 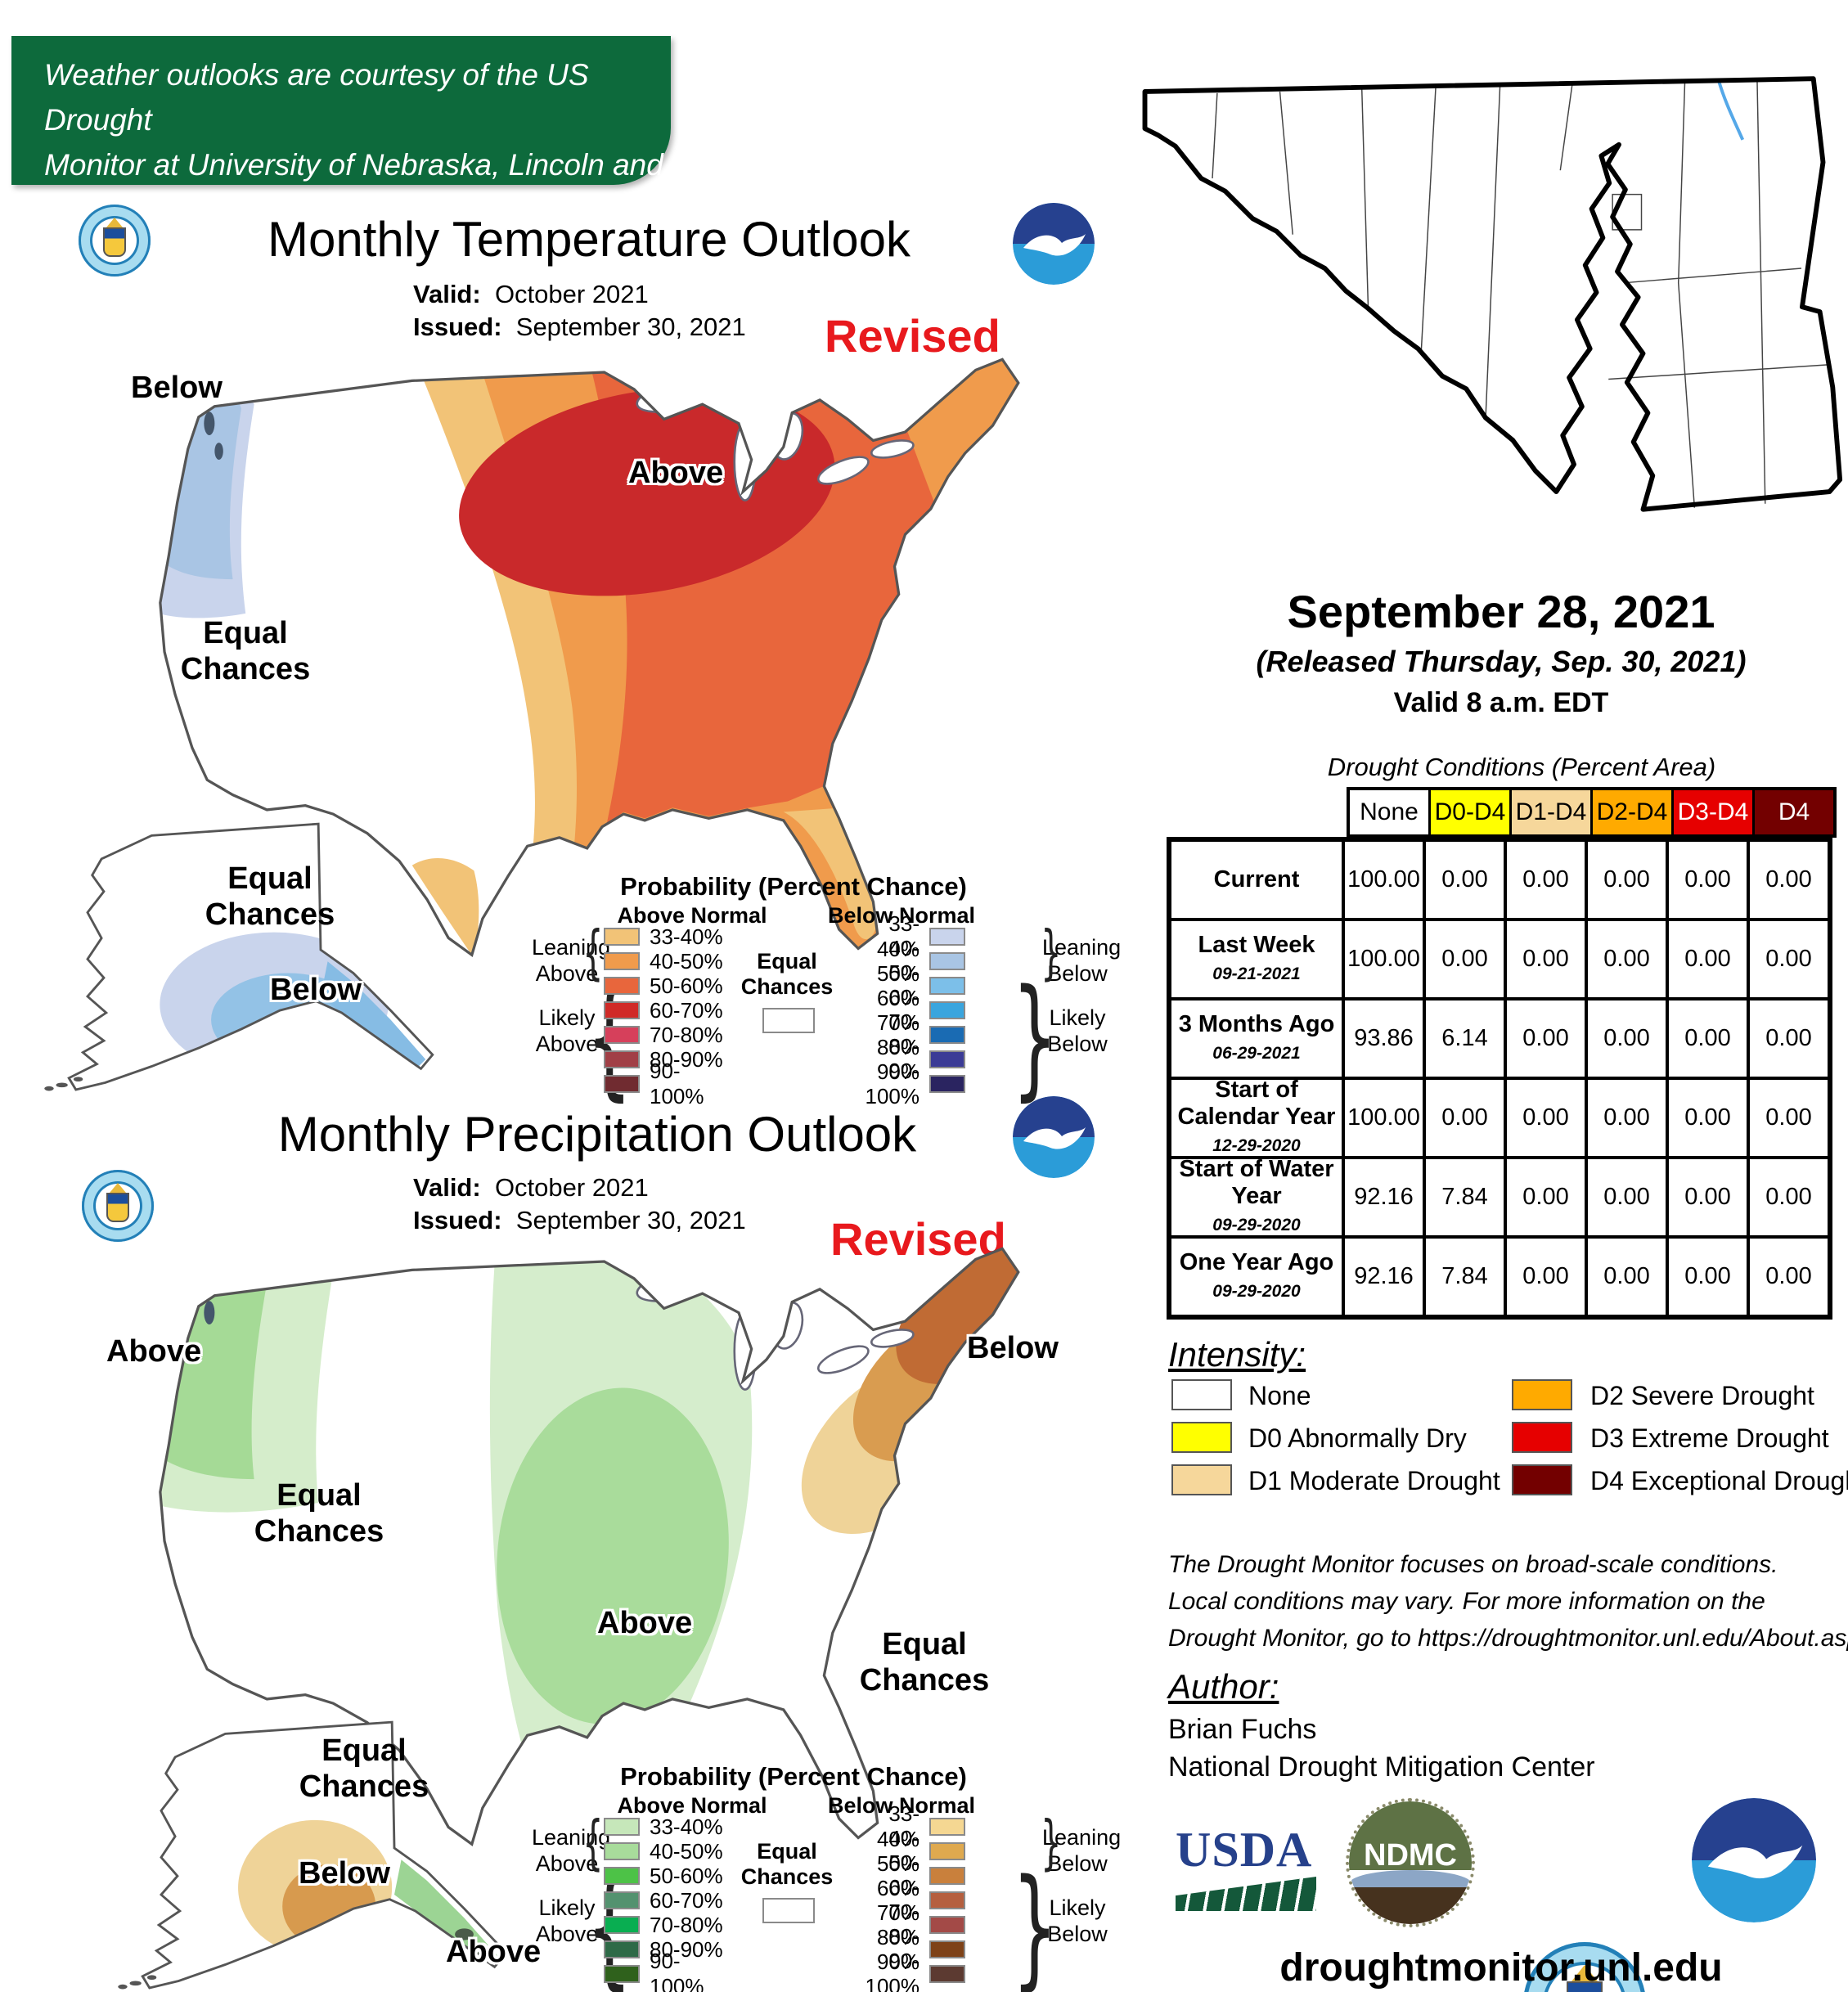 I want to click on temp-label-equal-chances: Equal Chances, so click(x=246, y=651).